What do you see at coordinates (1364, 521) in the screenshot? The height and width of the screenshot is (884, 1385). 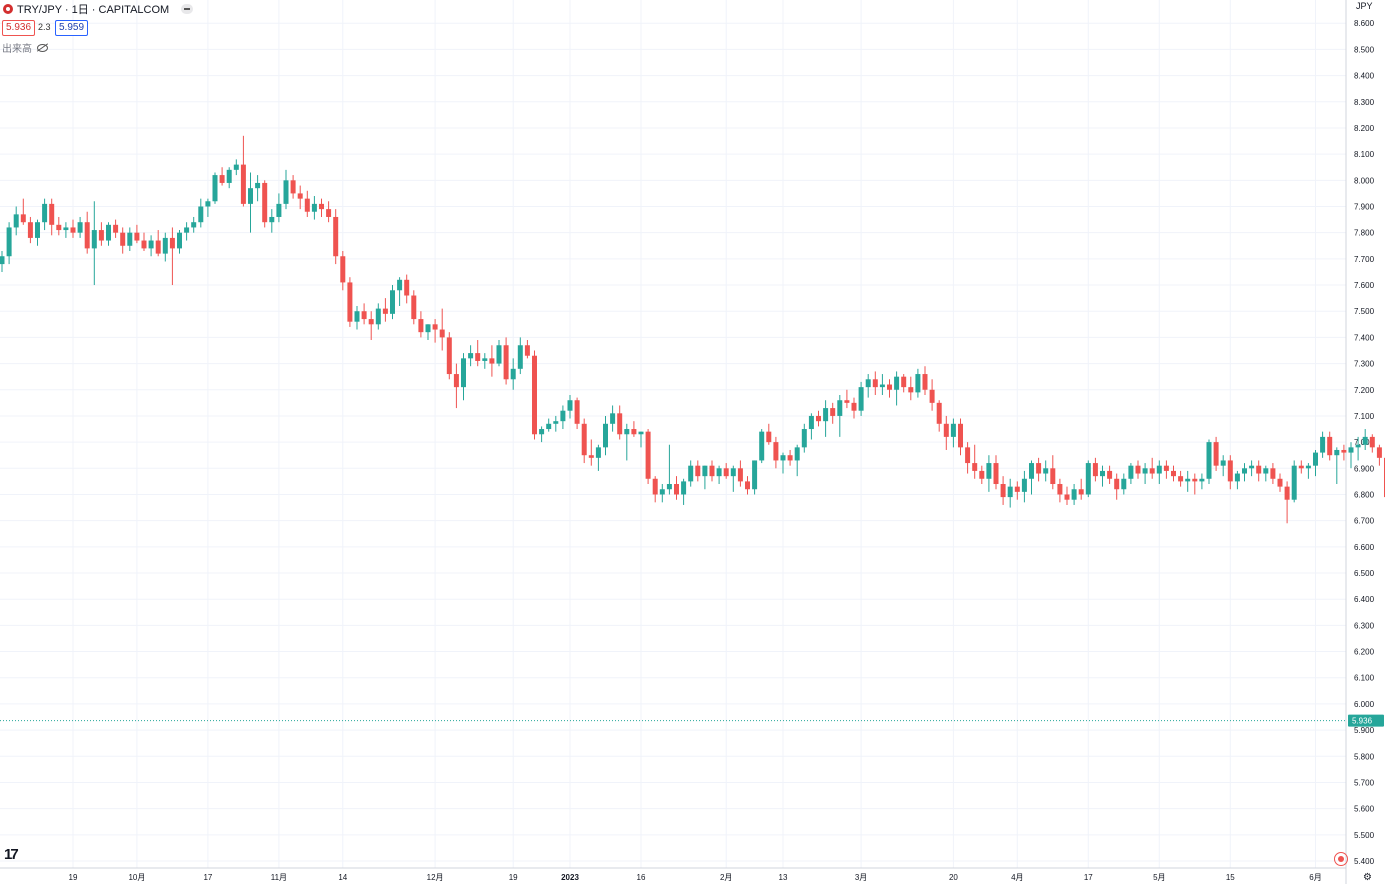 I see `y-tick-label: 6.700` at bounding box center [1364, 521].